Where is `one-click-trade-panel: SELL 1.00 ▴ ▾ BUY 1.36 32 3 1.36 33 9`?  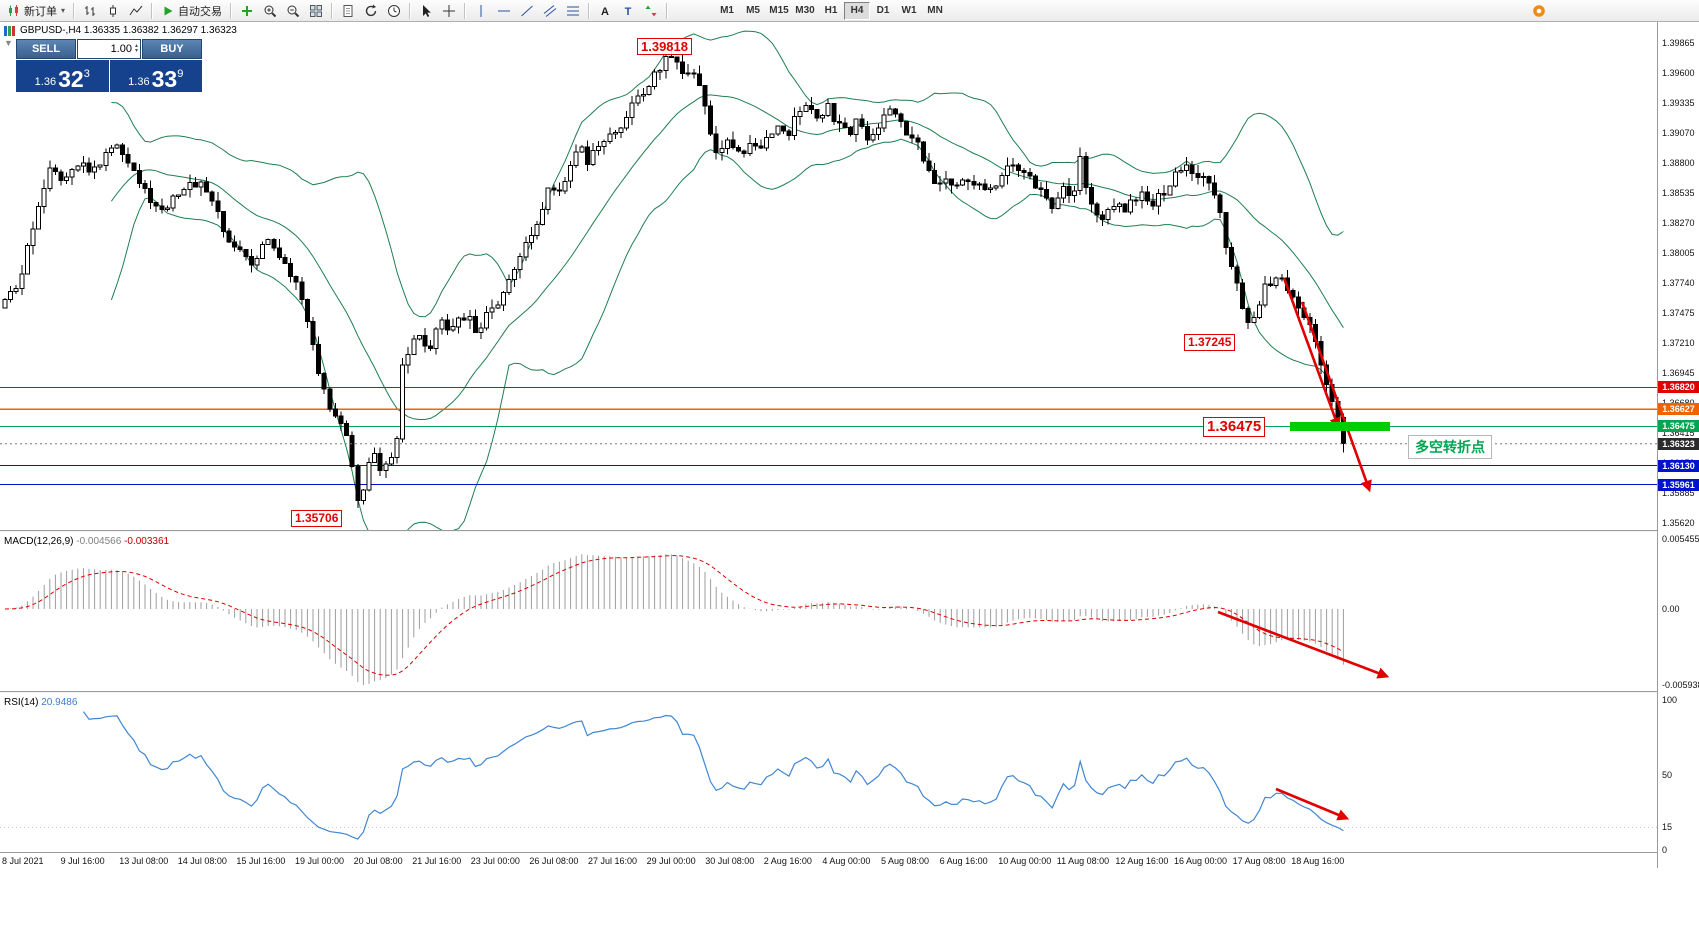 one-click-trade-panel: SELL 1.00 ▴ ▾ BUY 1.36 32 3 1.36 33 9 is located at coordinates (109, 65).